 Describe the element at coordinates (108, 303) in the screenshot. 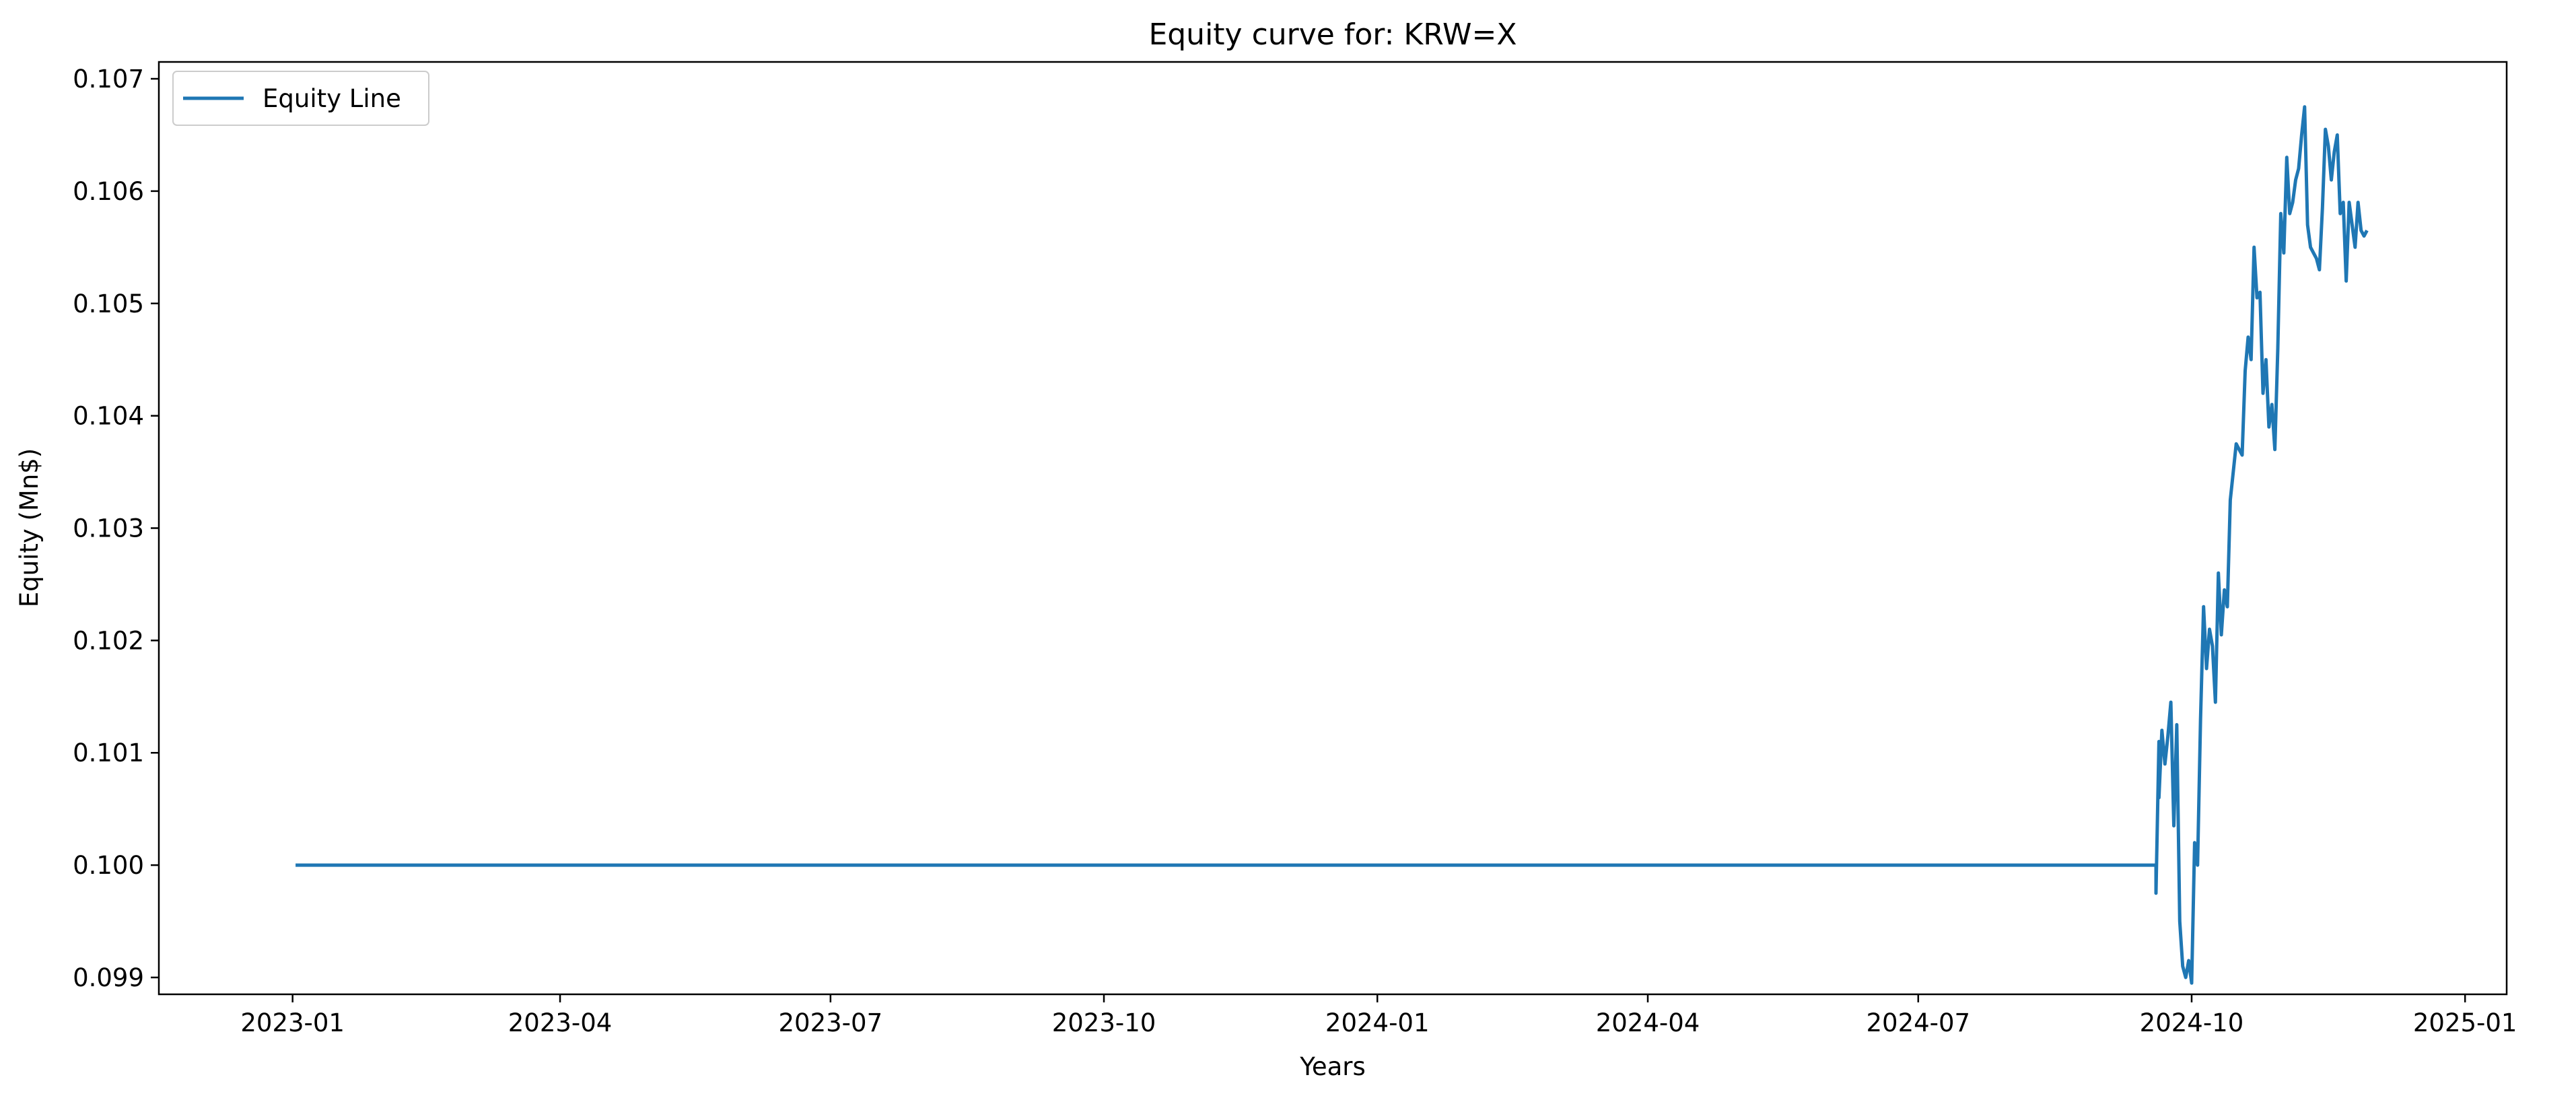

I see `y-tick-label: 0.105` at that location.